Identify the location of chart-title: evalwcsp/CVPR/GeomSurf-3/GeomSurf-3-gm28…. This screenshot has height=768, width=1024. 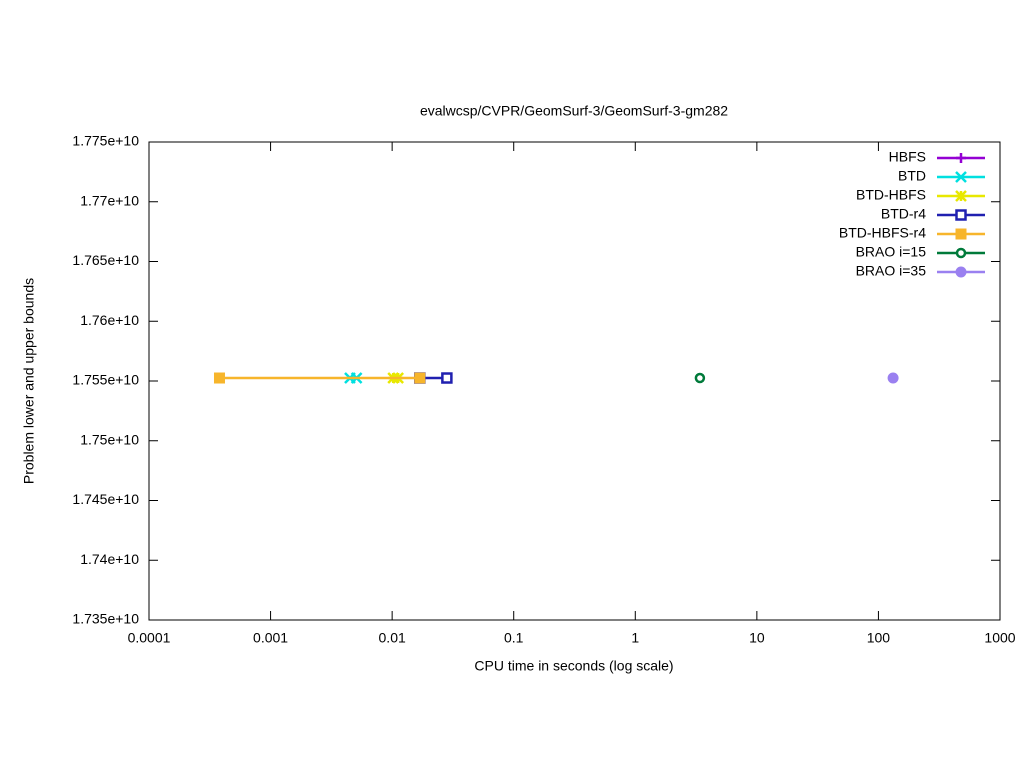
(574, 111).